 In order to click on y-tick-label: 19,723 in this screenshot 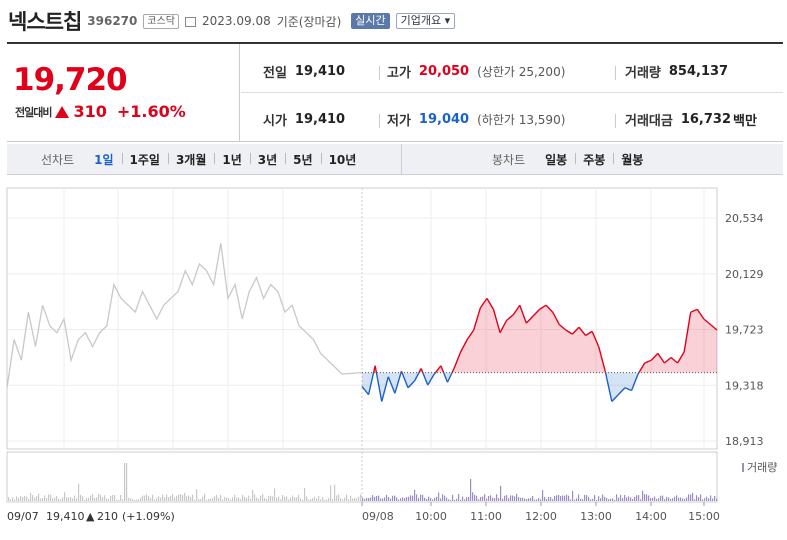, I will do `click(744, 330)`.